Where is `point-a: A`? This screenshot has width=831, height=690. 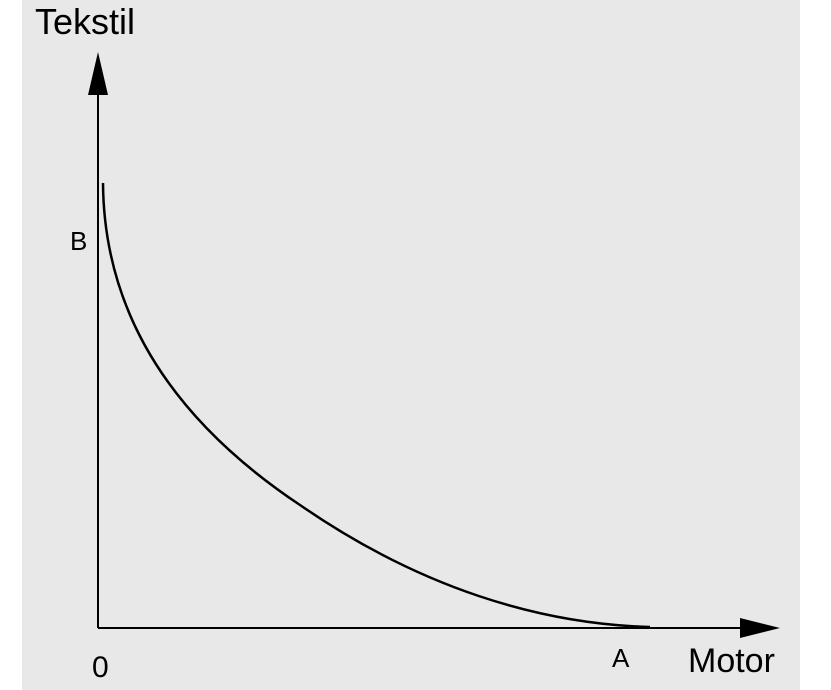
point-a: A is located at coordinates (621, 658).